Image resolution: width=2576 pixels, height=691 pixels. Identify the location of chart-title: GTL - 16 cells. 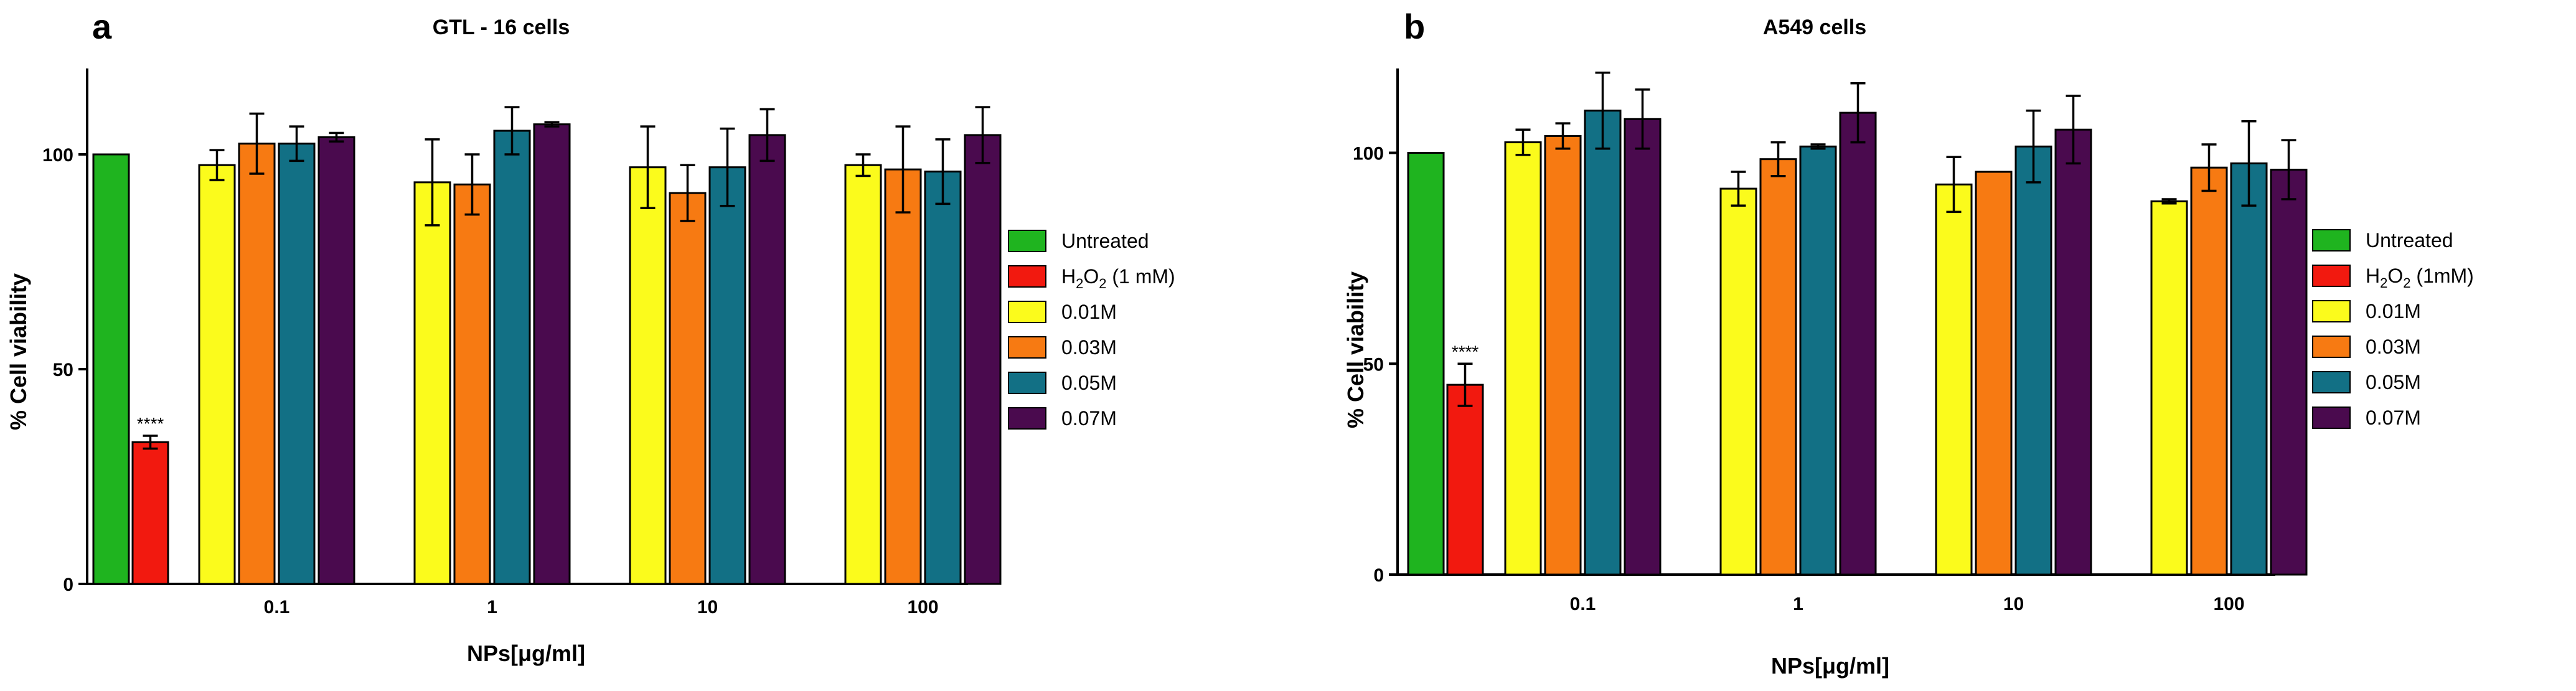
(501, 27).